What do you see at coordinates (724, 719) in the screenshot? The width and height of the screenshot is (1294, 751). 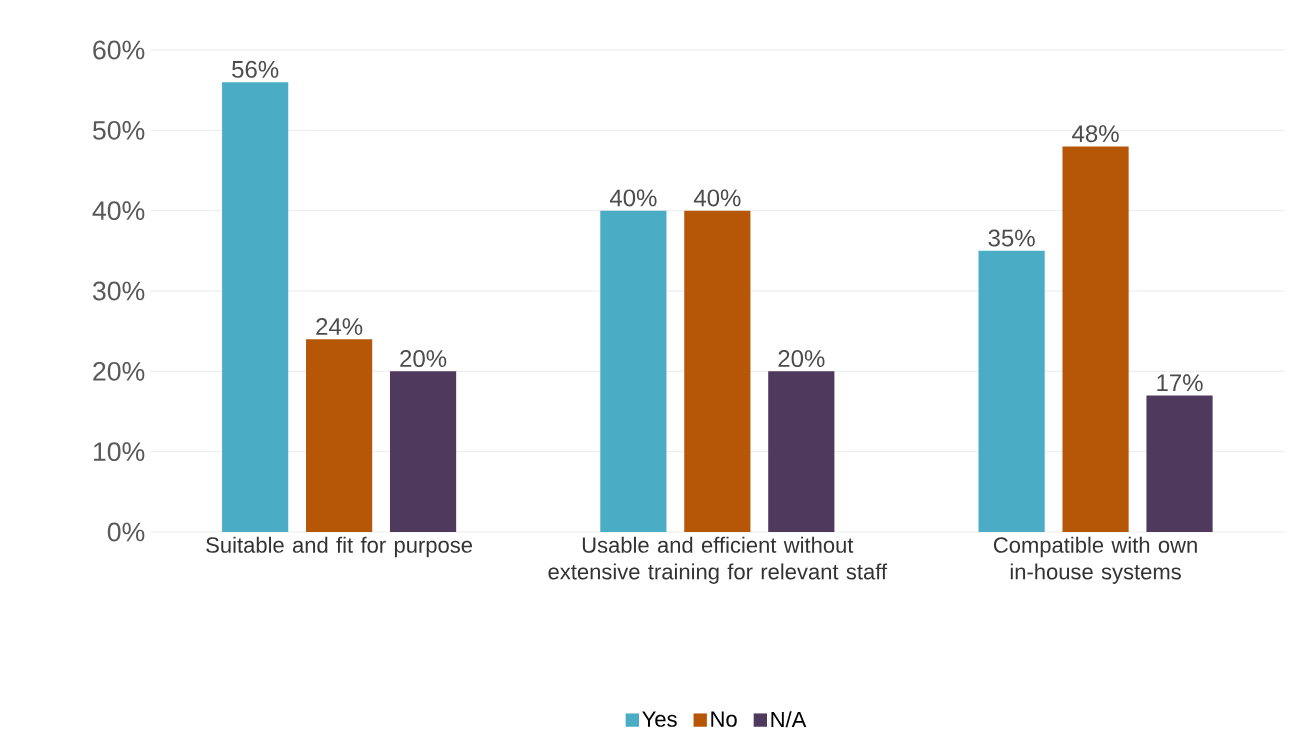 I see `legend-label: No` at bounding box center [724, 719].